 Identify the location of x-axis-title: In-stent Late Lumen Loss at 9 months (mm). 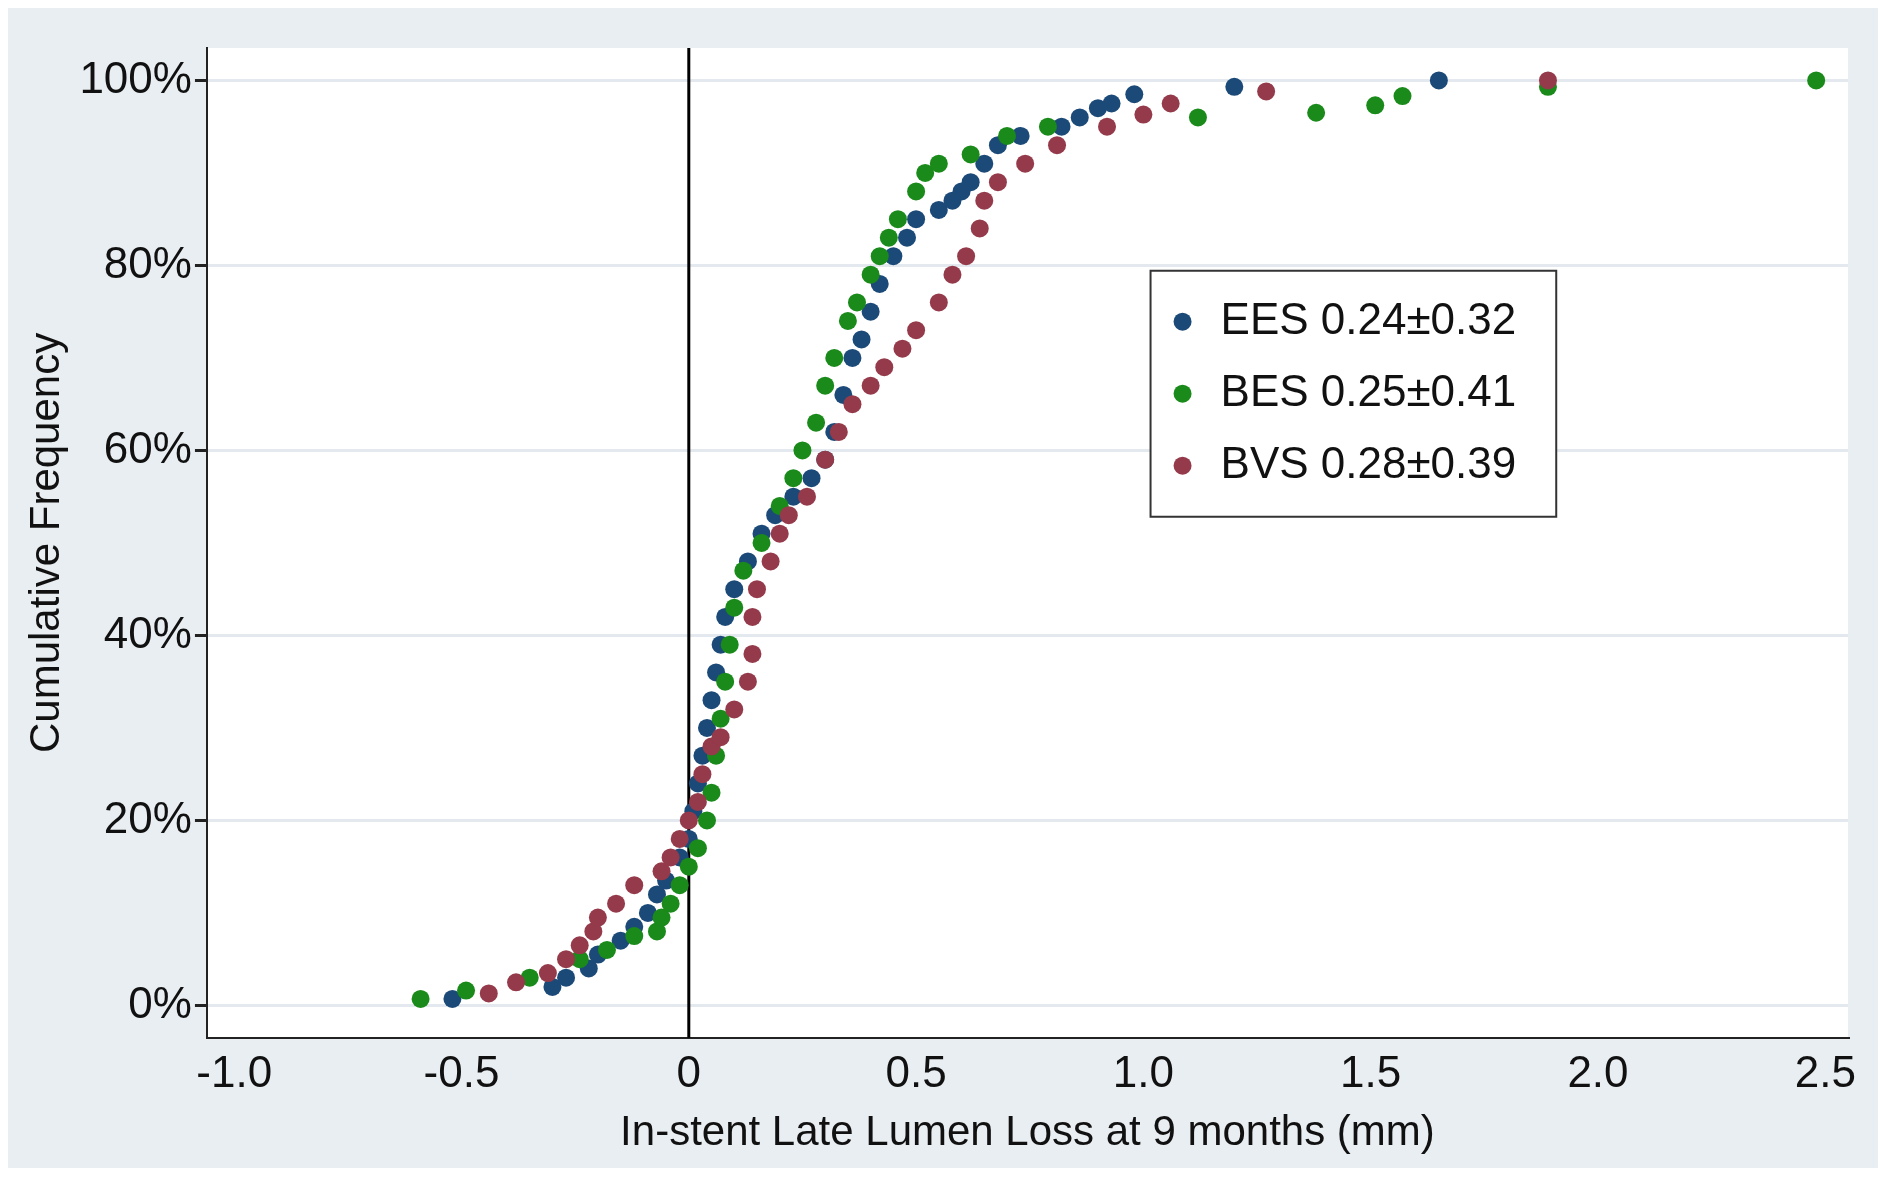
(1027, 1131).